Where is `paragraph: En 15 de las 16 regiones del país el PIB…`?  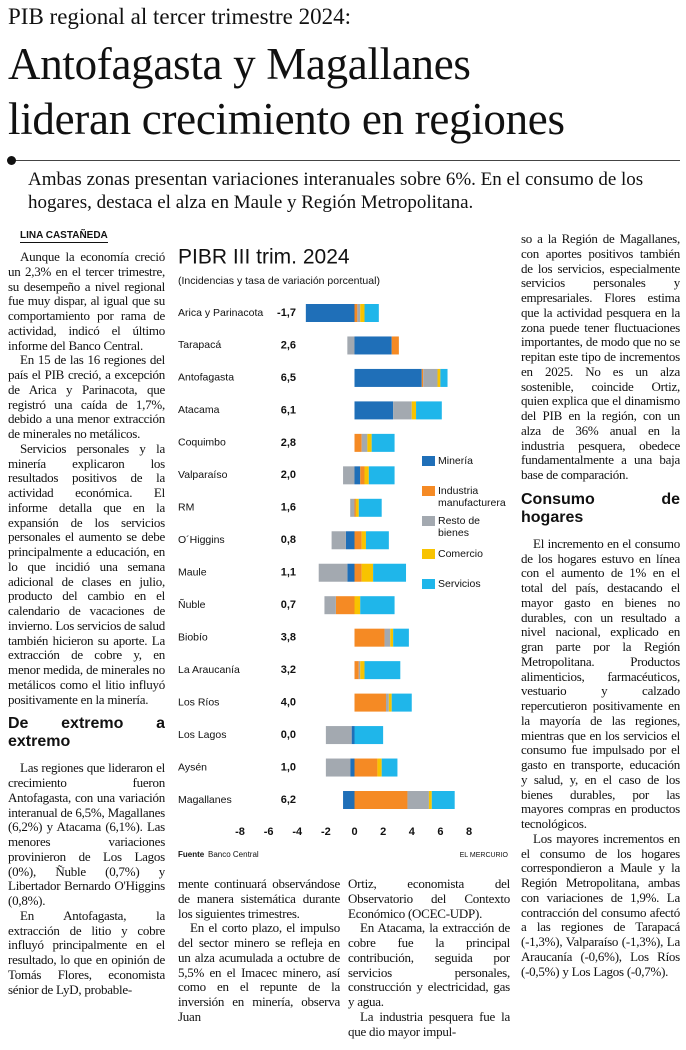
paragraph: En 15 de las 16 regiones del país el PIB… is located at coordinates (86, 396).